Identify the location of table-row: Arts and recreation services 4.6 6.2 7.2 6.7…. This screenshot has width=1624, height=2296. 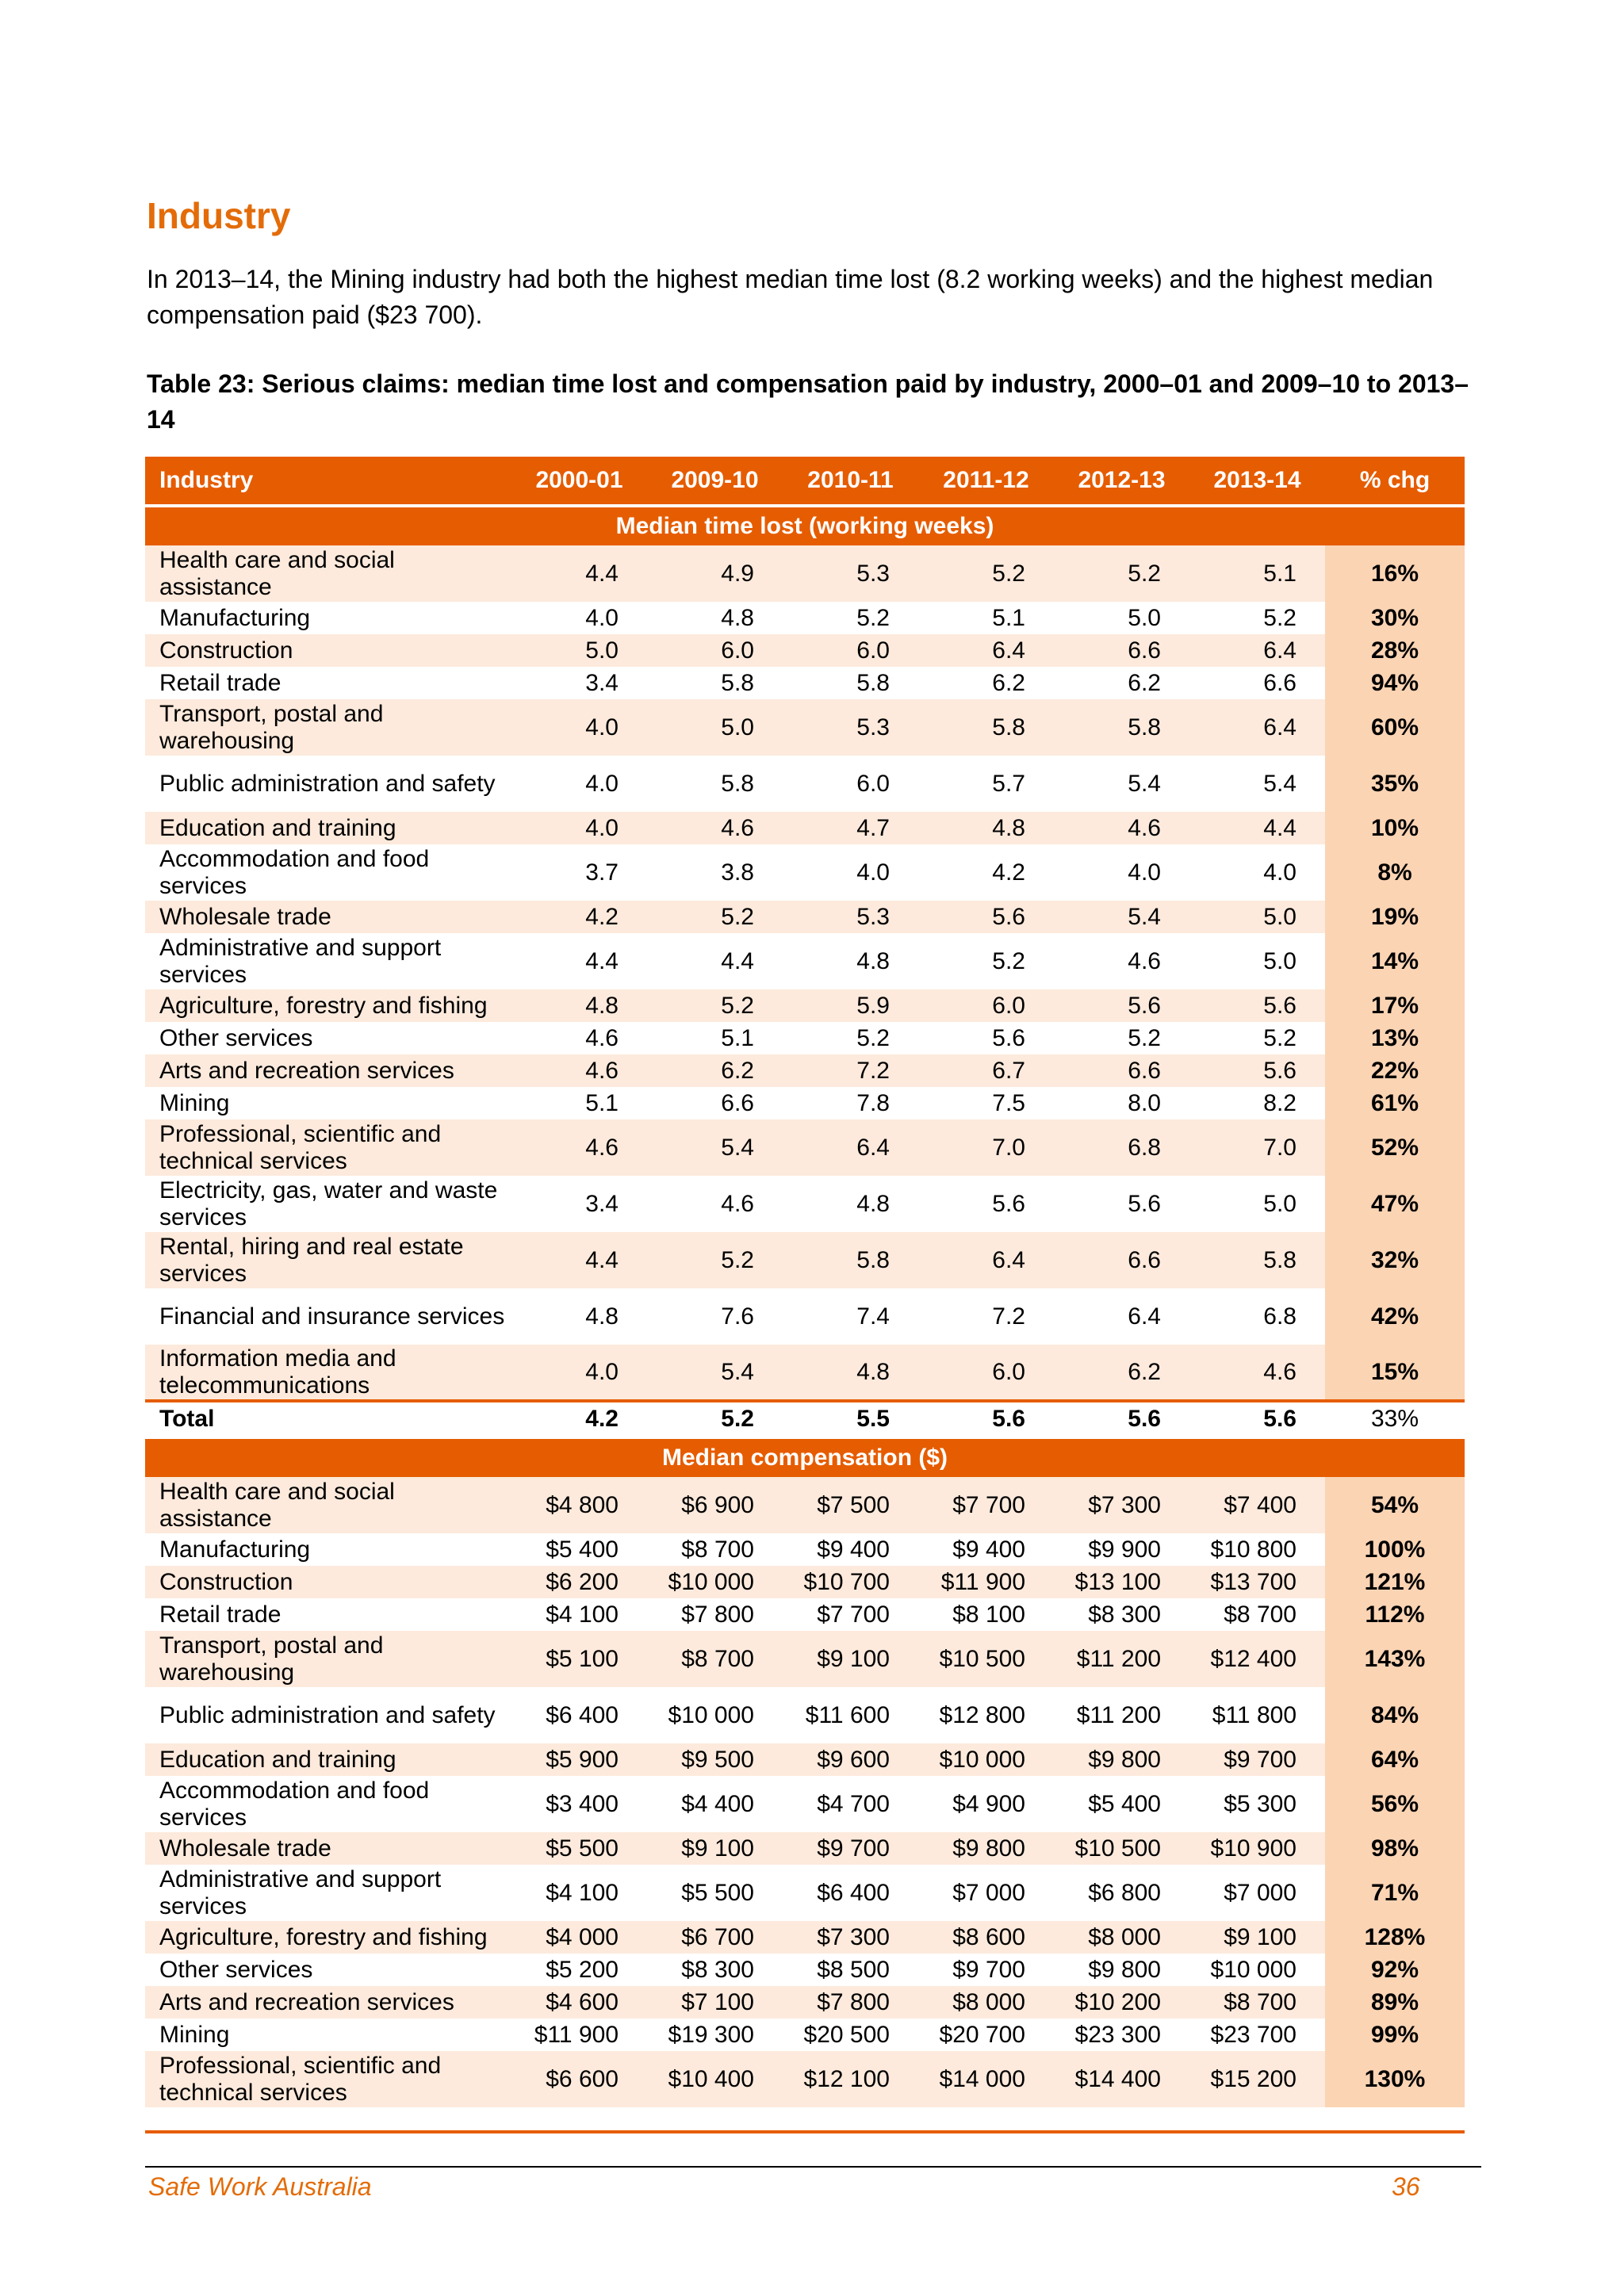
(805, 1071).